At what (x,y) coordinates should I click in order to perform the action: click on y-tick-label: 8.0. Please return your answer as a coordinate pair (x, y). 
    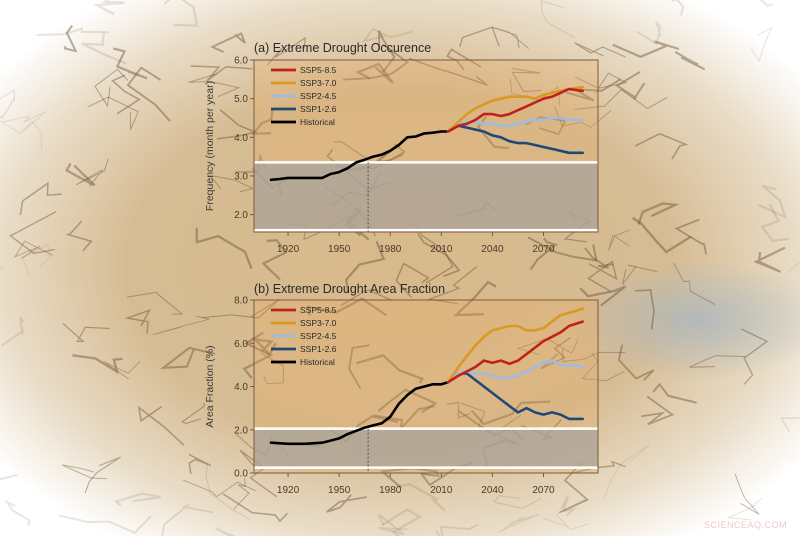
    Looking at the image, I should click on (241, 301).